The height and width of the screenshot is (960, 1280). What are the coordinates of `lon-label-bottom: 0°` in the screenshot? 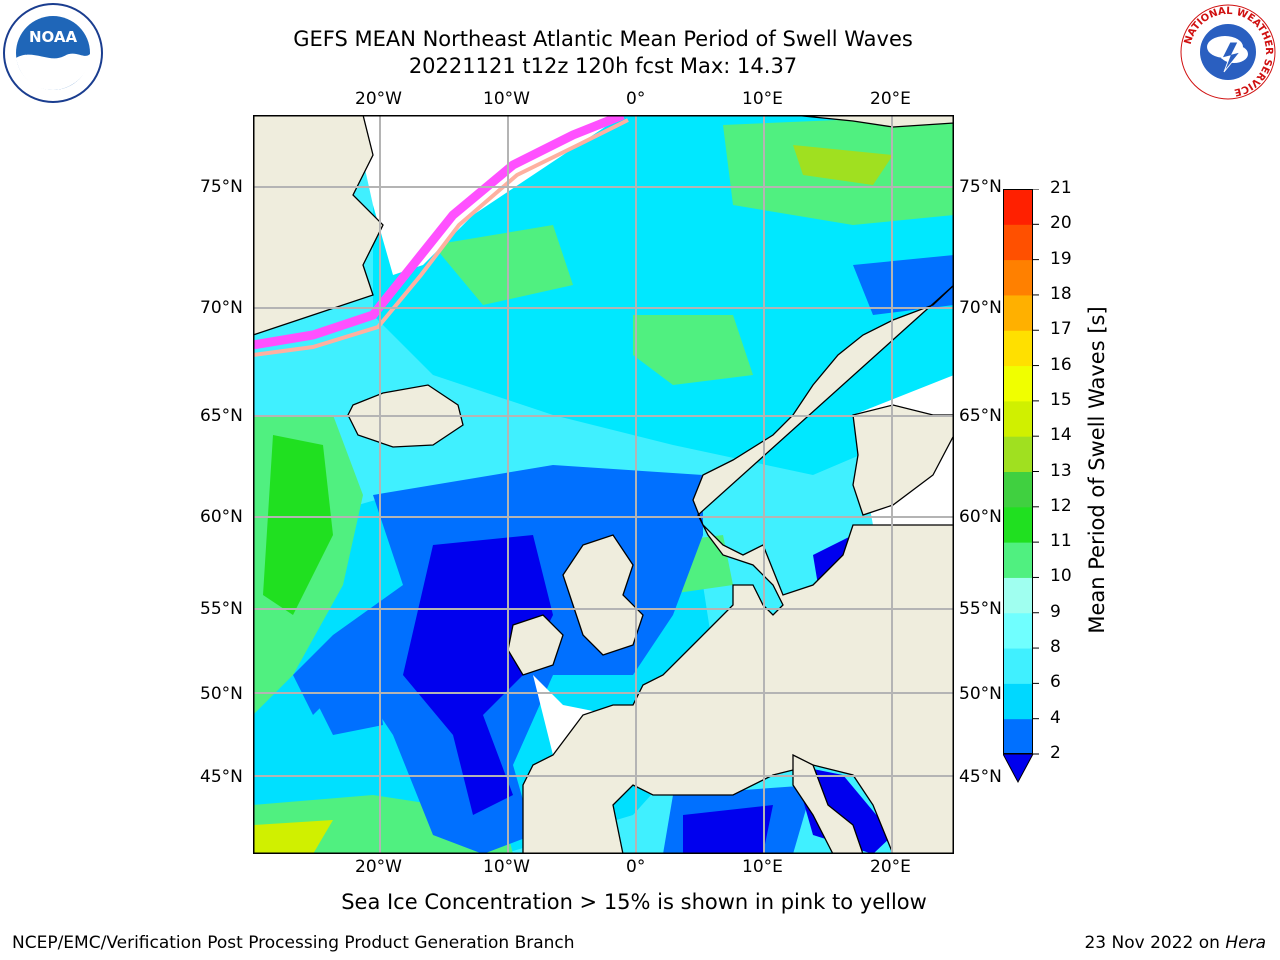 It's located at (636, 867).